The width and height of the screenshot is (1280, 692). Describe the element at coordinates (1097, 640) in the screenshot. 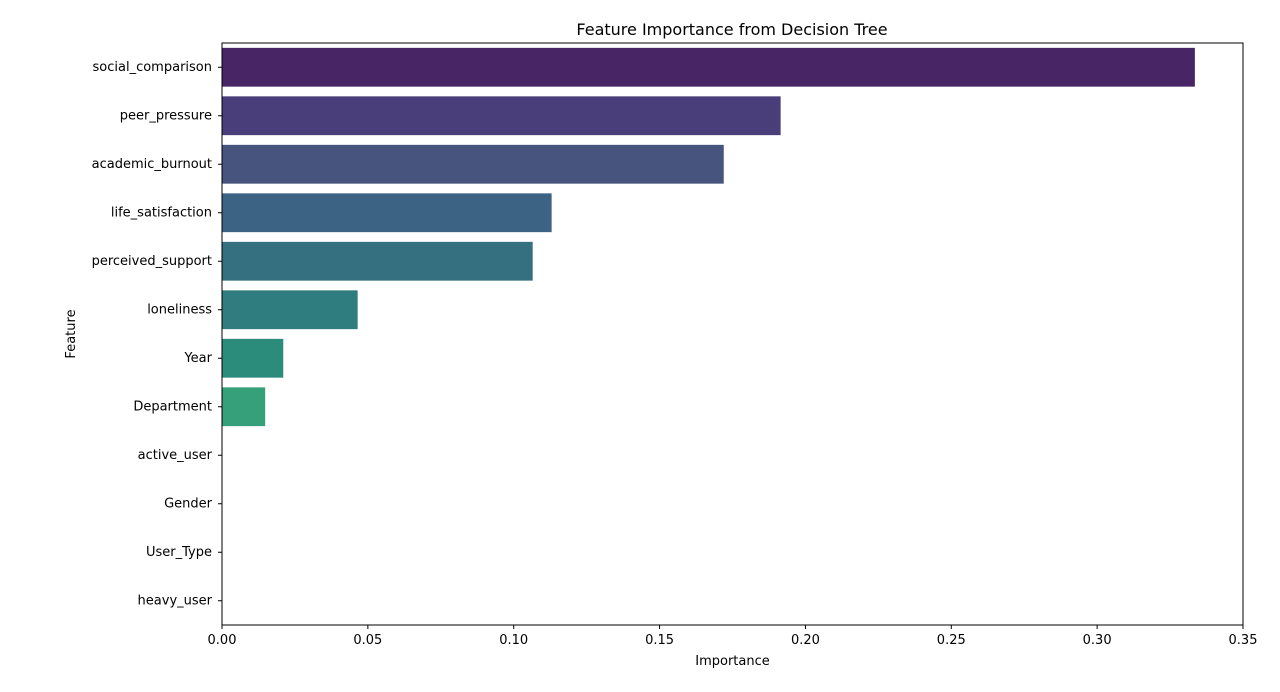

I see `x-tick-label: 0.30` at that location.